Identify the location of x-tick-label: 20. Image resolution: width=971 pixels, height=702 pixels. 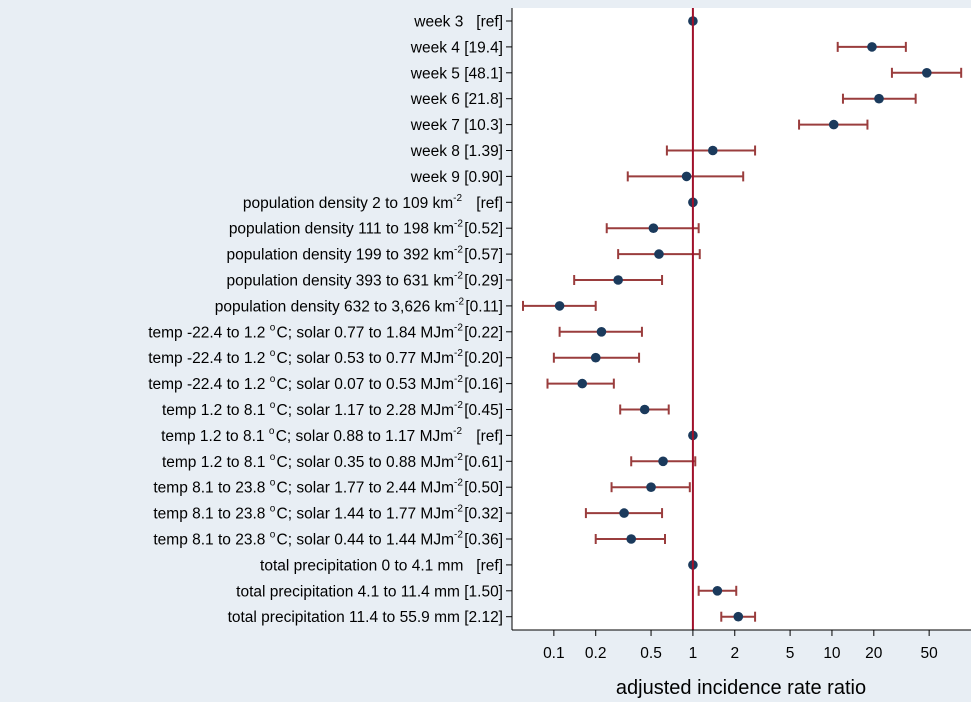
(874, 653).